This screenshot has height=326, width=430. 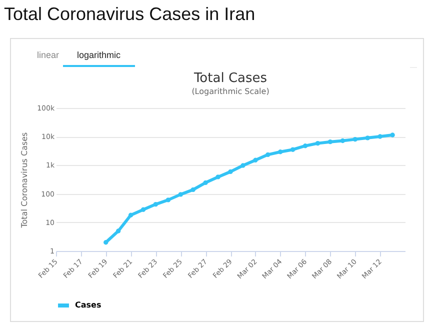 What do you see at coordinates (99, 58) in the screenshot?
I see `text: logarithmic` at bounding box center [99, 58].